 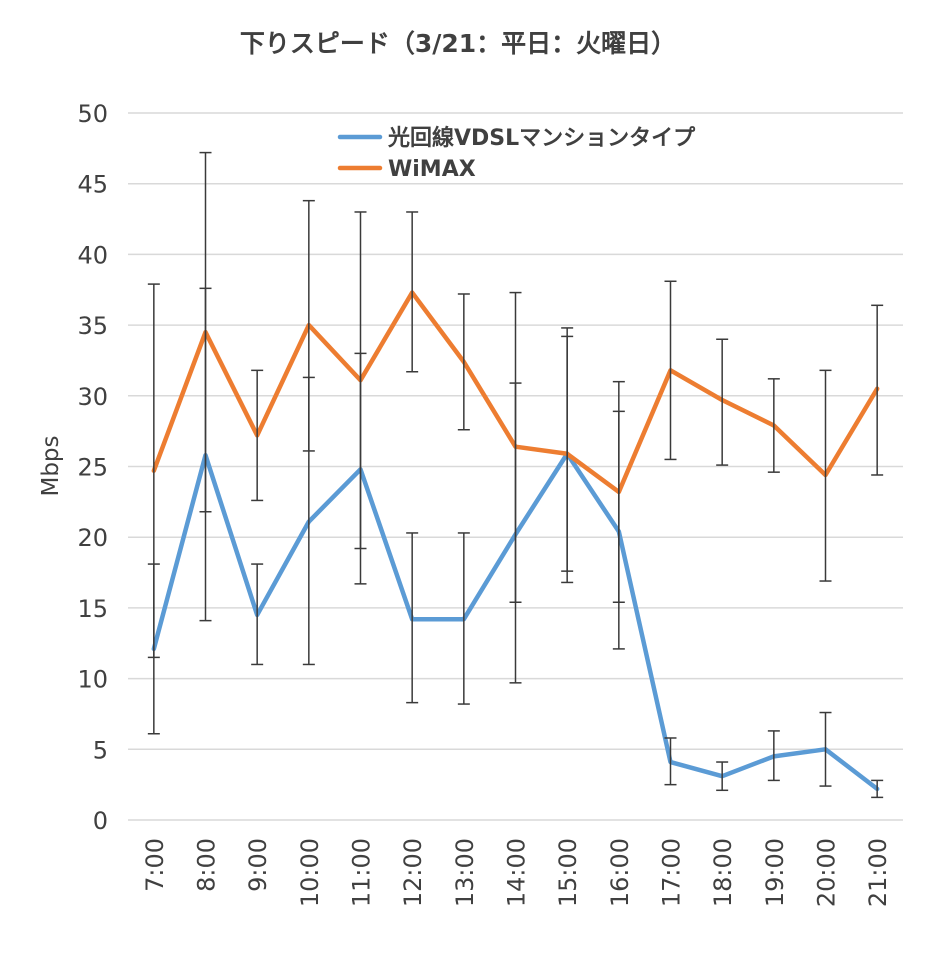 I want to click on y-tick-label: 0, so click(x=100, y=821).